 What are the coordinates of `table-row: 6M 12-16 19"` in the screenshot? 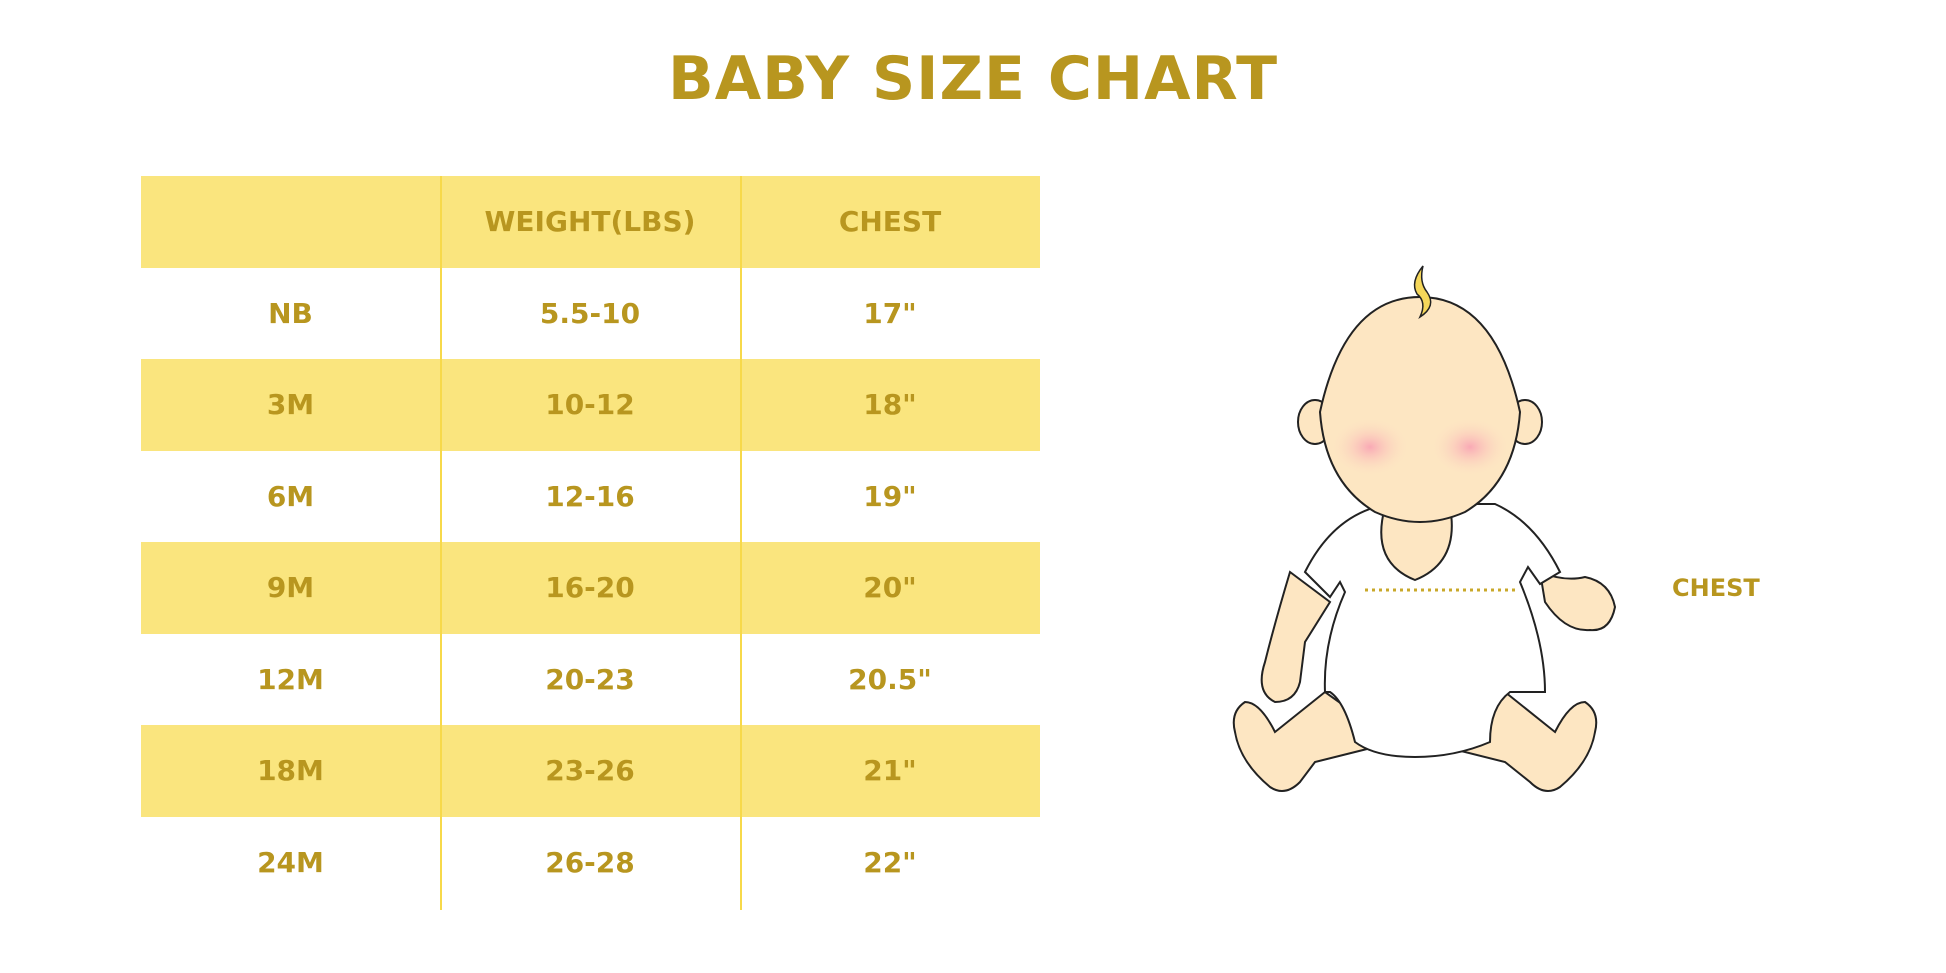 It's located at (590, 497).